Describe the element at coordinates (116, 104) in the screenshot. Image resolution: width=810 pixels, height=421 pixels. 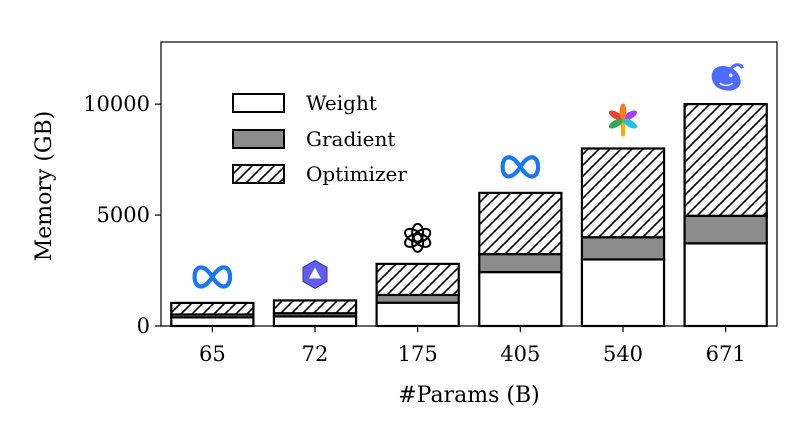
I see `y-tick-label-10000: 10000` at that location.